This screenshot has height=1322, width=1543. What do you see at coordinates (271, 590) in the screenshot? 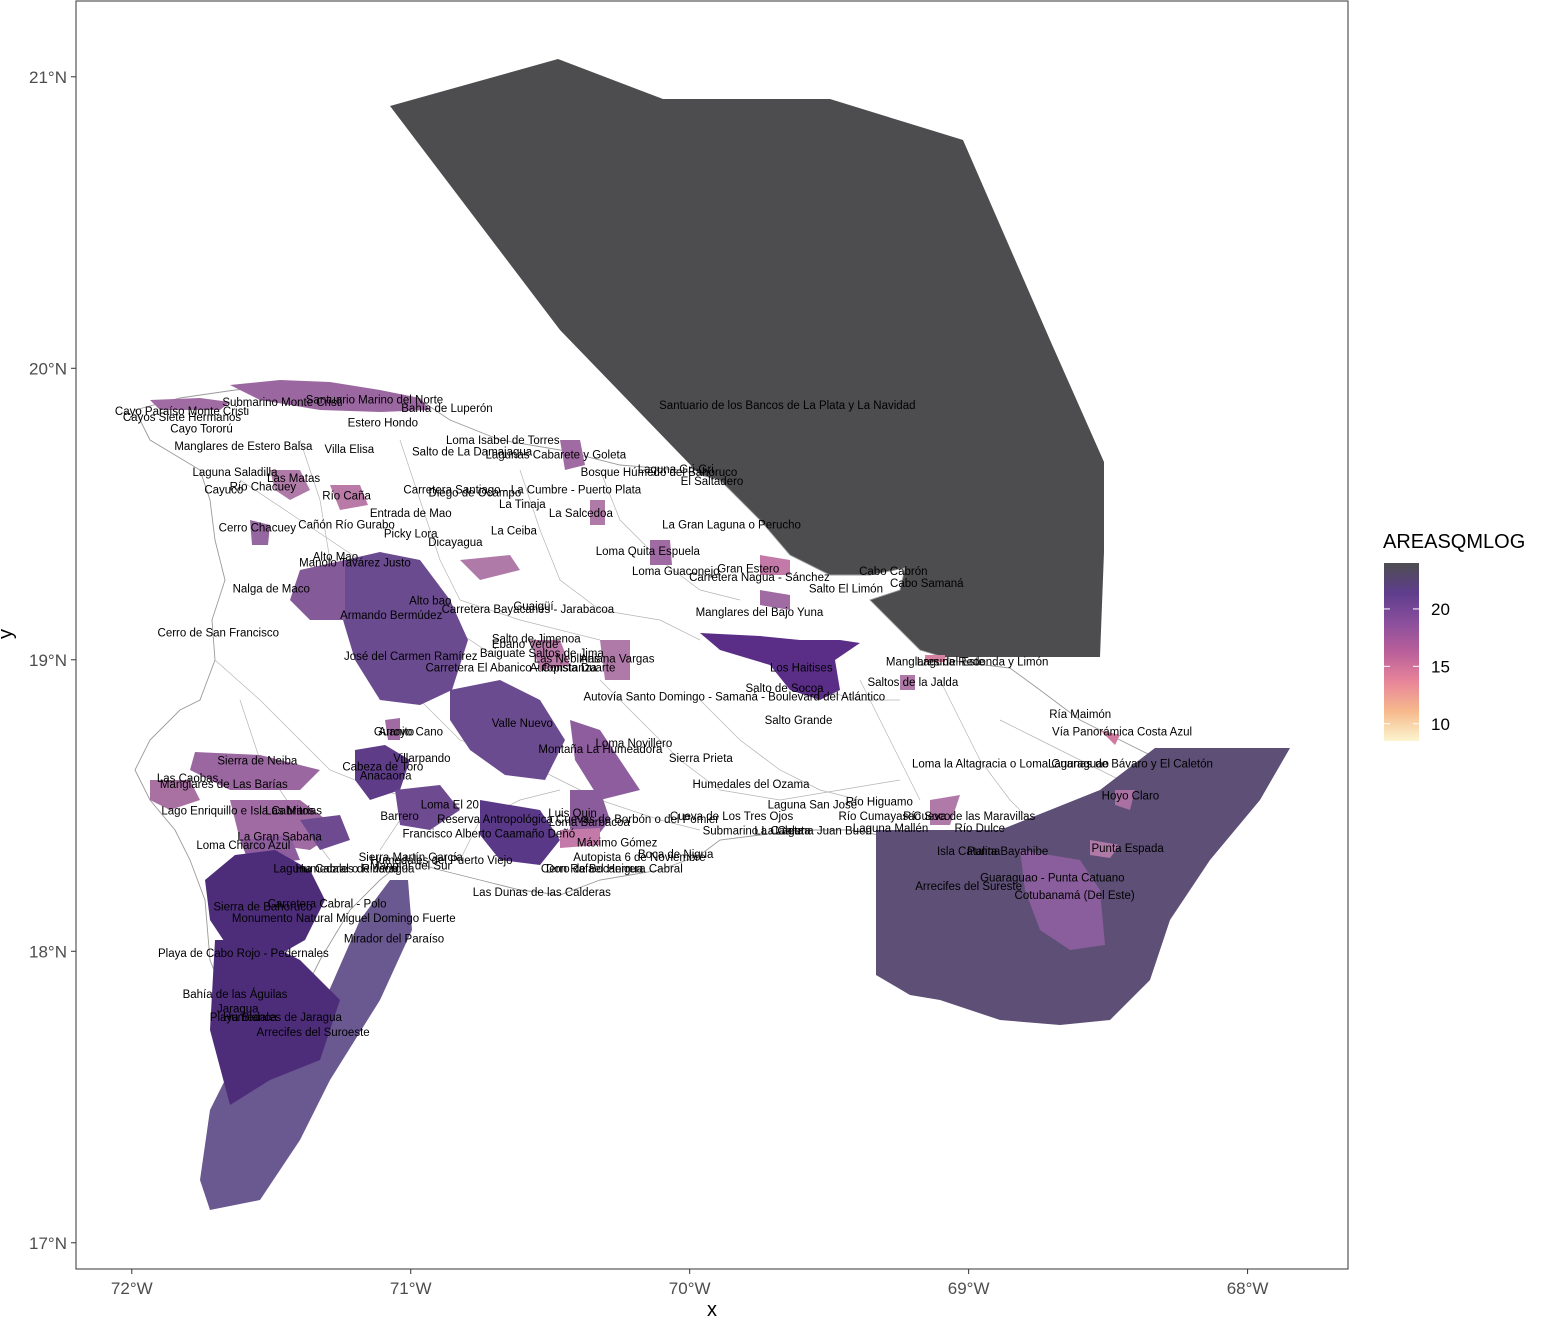
I see `area-label: Nalga de Maco` at bounding box center [271, 590].